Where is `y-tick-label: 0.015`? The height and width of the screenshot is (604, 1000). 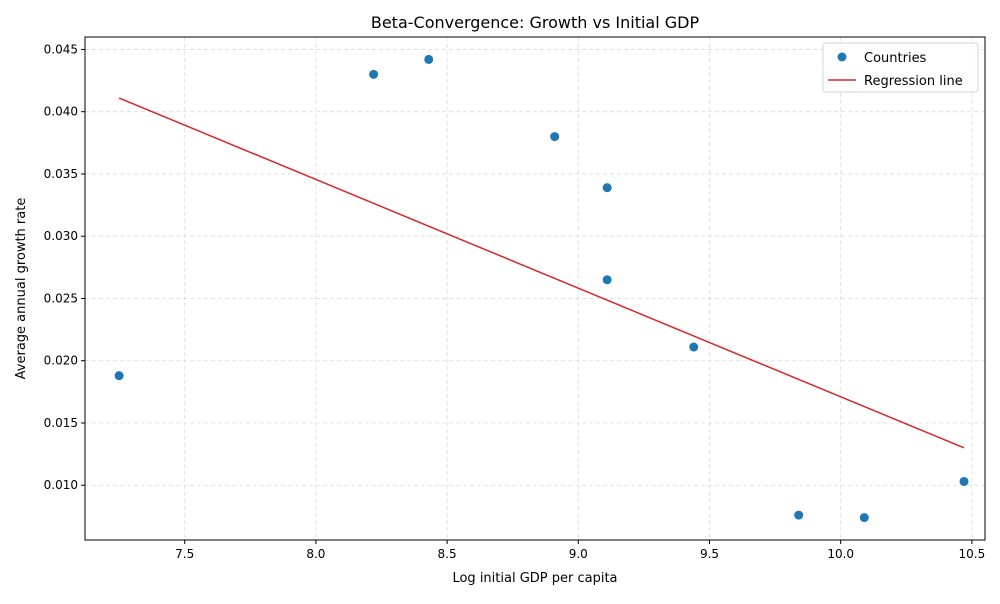 y-tick-label: 0.015 is located at coordinates (61, 423).